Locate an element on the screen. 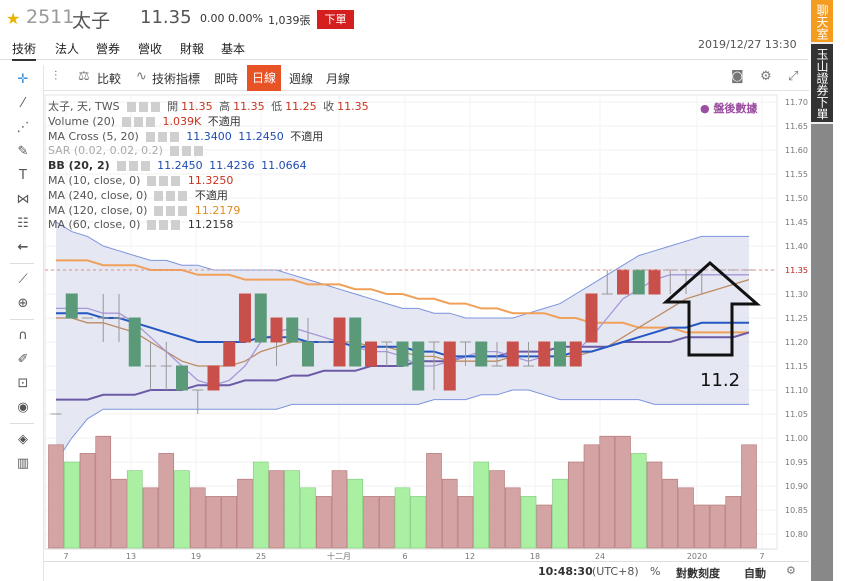 This screenshot has width=845, height=581. prediction-tool-icon: ☷ is located at coordinates (23, 223).